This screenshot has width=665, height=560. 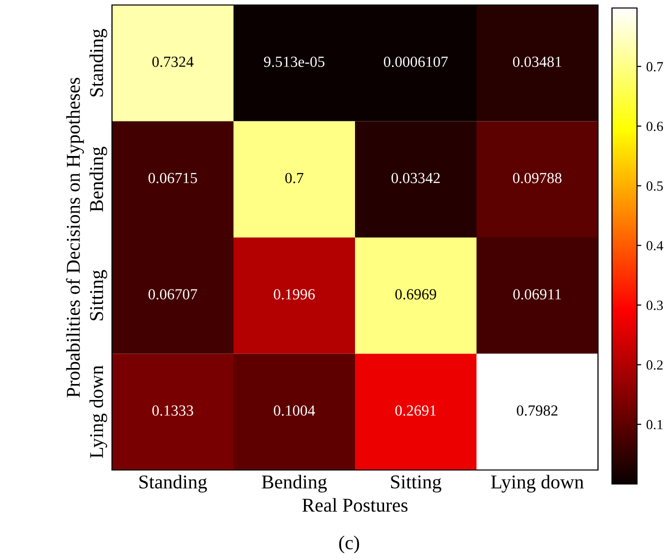 What do you see at coordinates (416, 62) in the screenshot?
I see `data-label: 0.0006107` at bounding box center [416, 62].